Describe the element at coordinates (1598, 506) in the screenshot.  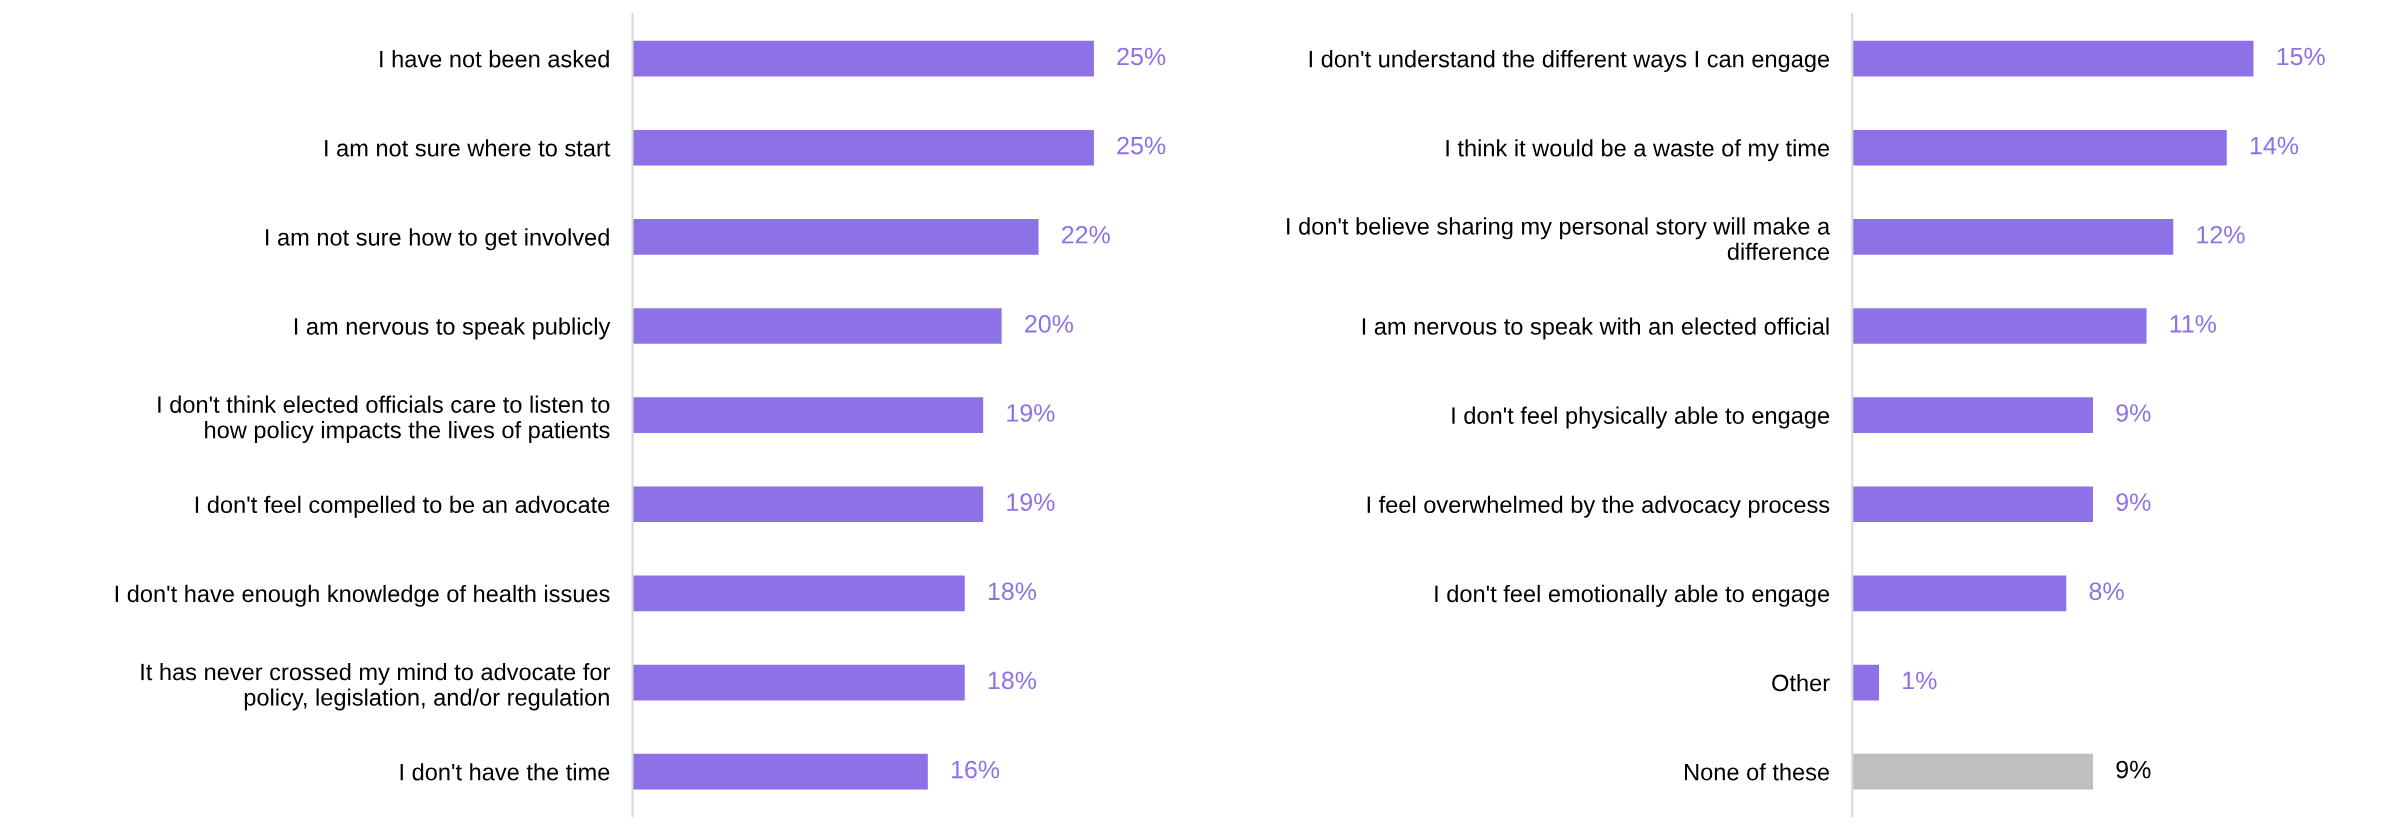
I see `y-tick-label: I feel overwhelmed by the advocacy process` at that location.